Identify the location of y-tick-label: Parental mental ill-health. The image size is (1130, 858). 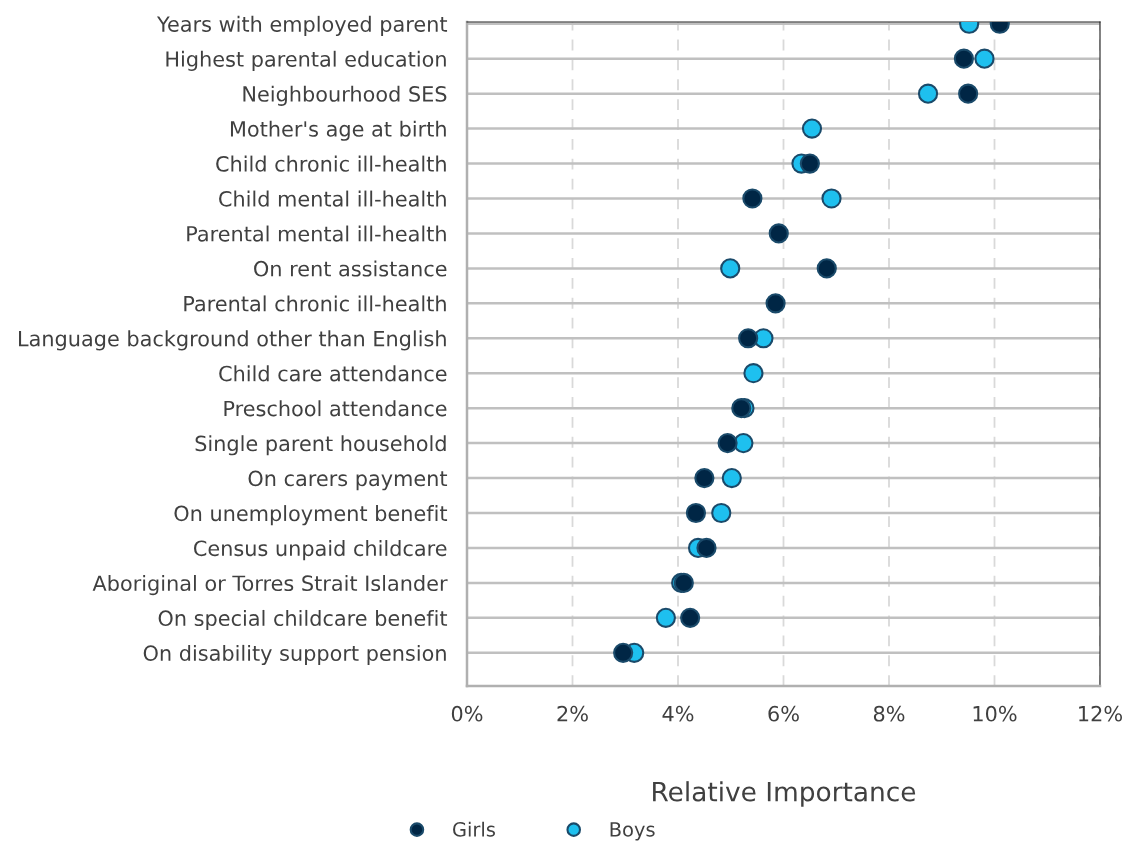
(316, 233).